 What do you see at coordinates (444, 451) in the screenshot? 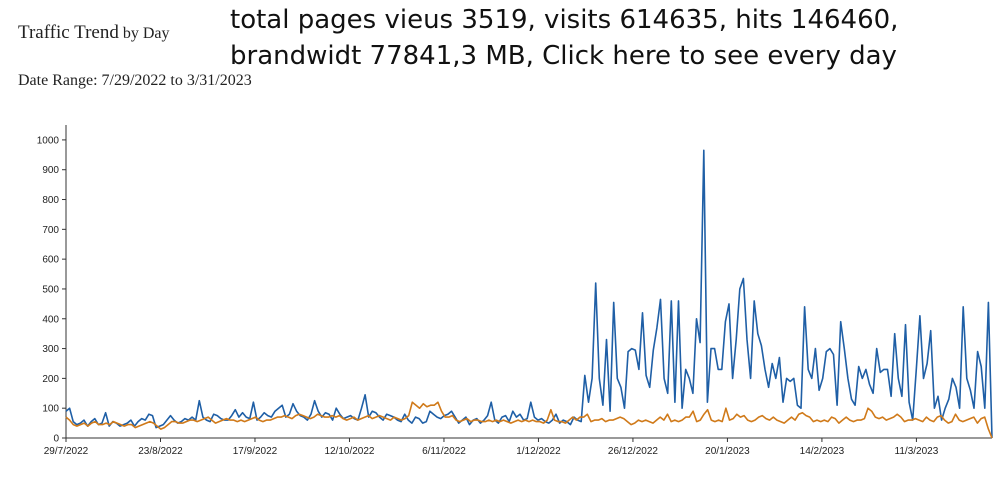
I see `x-tick-label: 6/11/2022` at bounding box center [444, 451].